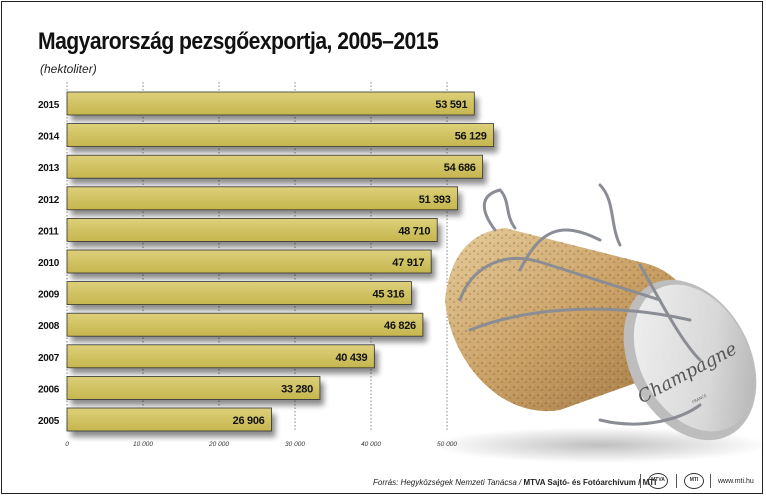 This screenshot has width=766, height=497. Describe the element at coordinates (238, 41) in the screenshot. I see `chart-title: Magyarország pezsgőexportja, 2005–2015` at that location.